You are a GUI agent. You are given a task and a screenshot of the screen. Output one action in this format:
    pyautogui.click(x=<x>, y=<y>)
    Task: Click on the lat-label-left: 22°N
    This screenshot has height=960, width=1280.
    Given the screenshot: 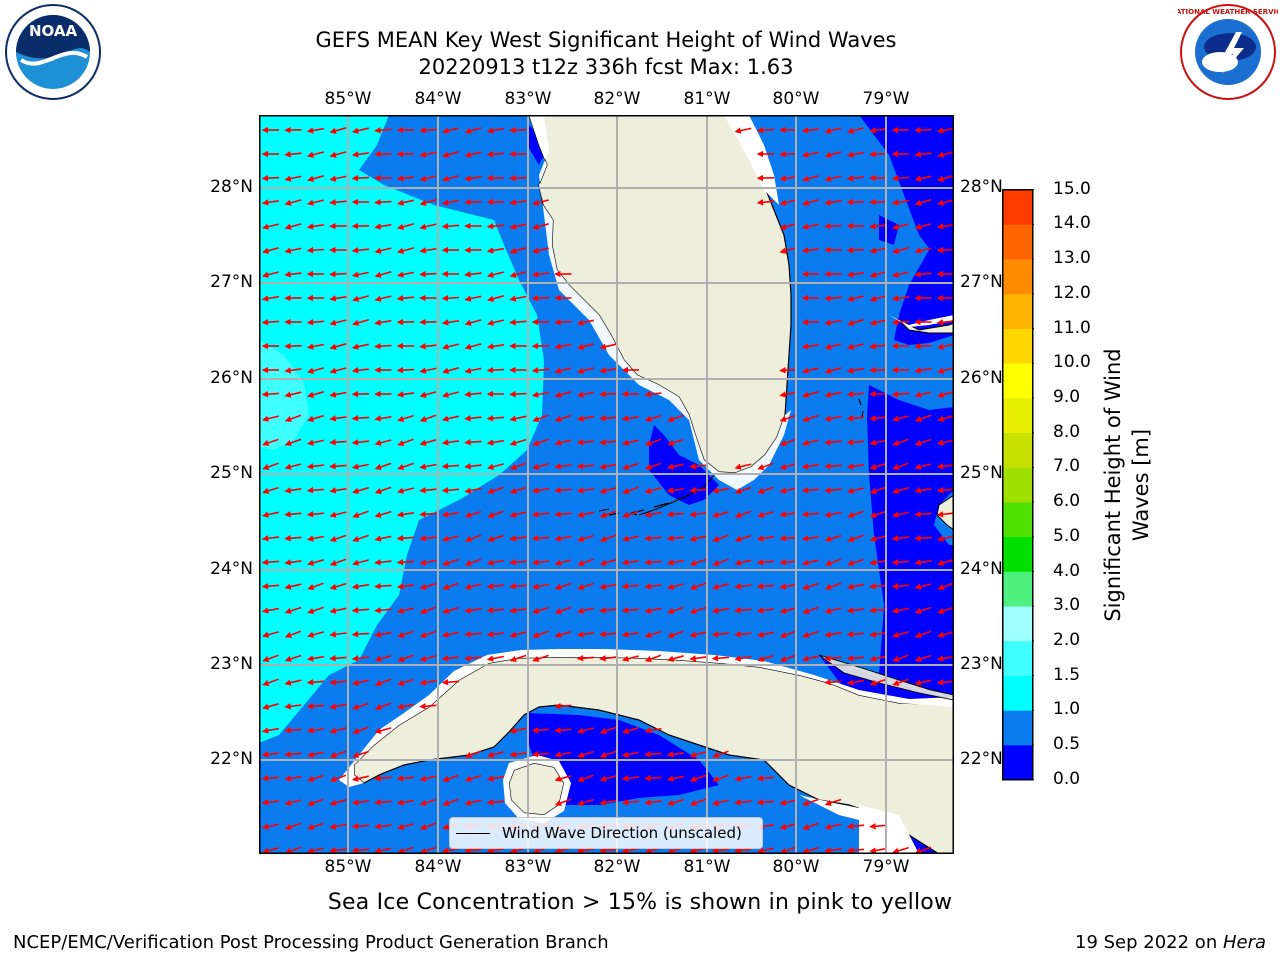 What is the action you would take?
    pyautogui.click(x=231, y=759)
    